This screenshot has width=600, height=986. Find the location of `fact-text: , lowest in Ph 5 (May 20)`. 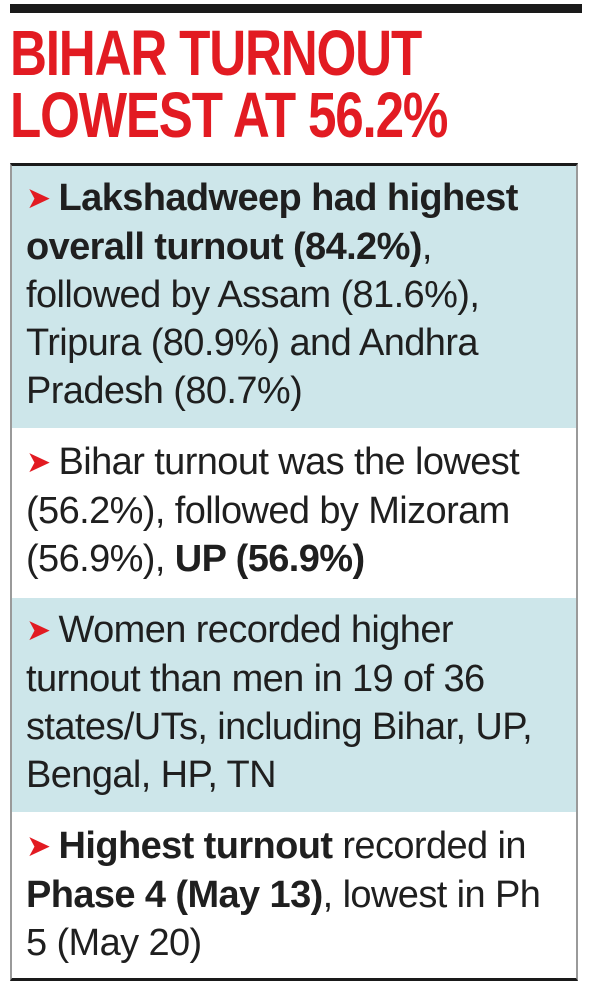

fact-text: , lowest in Ph 5 (May 20) is located at coordinates (283, 919).